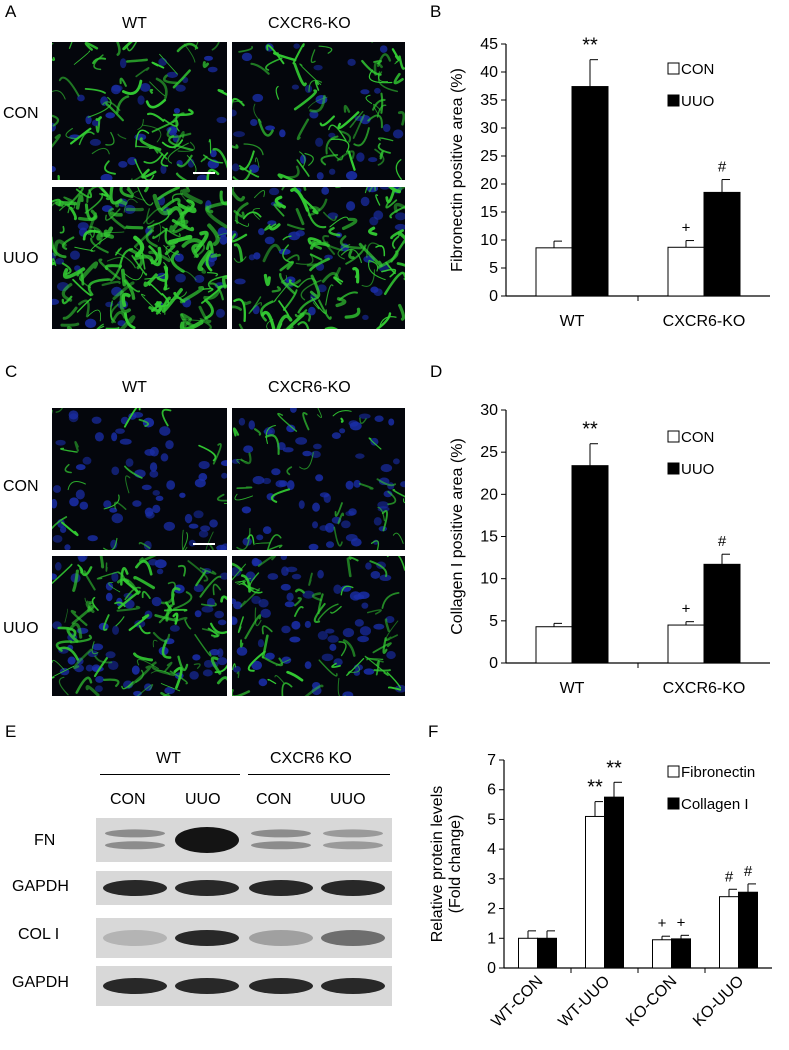 The image size is (789, 1050). I want to click on blot-row-label-coli: COL I, so click(39, 934).